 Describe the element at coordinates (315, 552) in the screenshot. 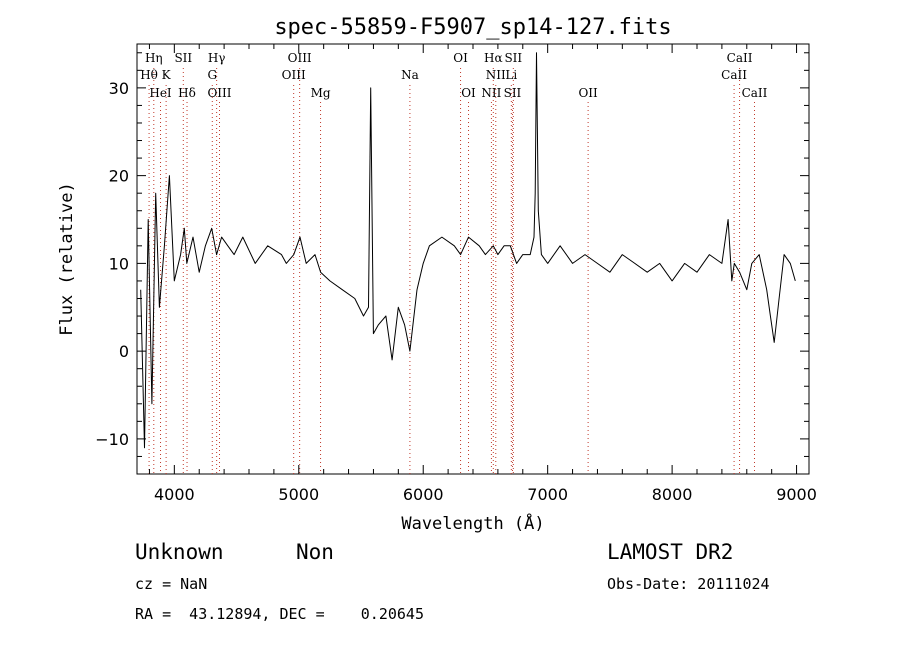

I see `subclass-label: Non` at that location.